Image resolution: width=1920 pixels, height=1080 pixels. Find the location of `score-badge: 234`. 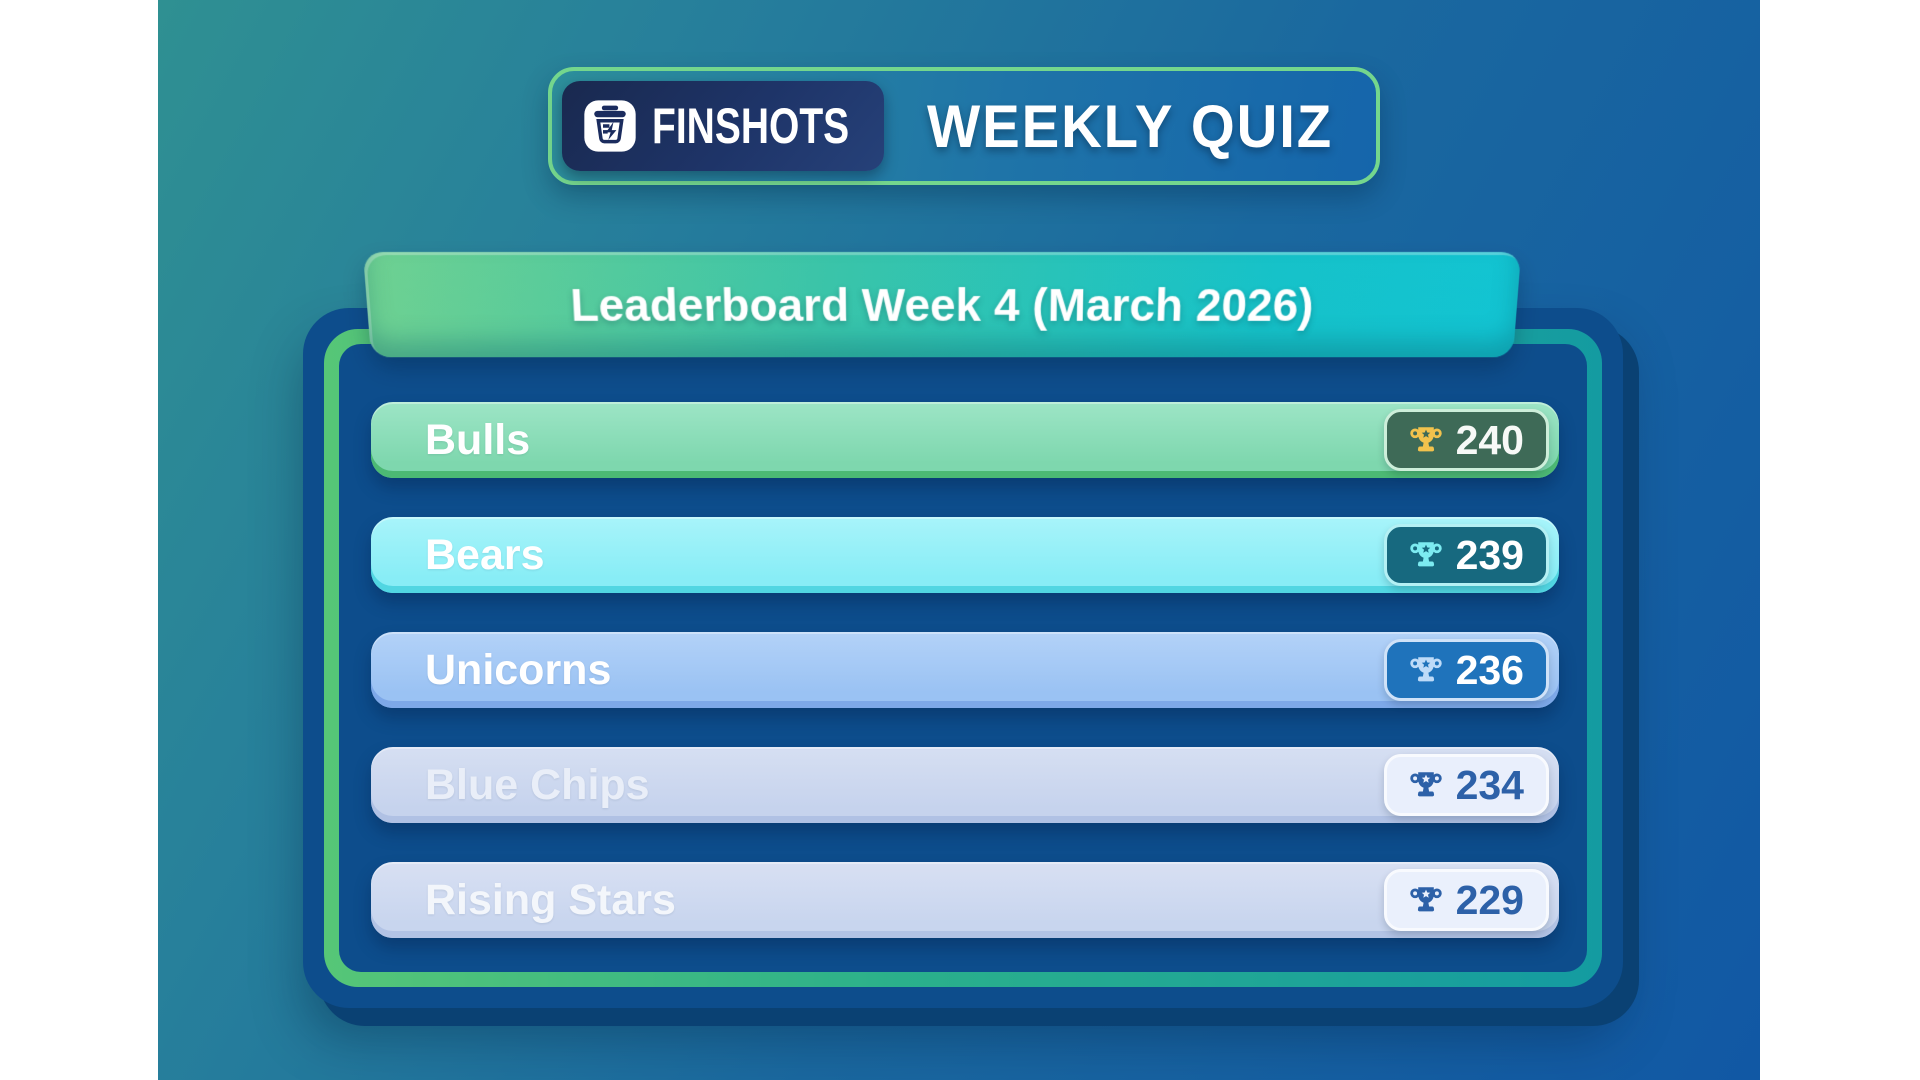

score-badge: 234 is located at coordinates (1466, 785).